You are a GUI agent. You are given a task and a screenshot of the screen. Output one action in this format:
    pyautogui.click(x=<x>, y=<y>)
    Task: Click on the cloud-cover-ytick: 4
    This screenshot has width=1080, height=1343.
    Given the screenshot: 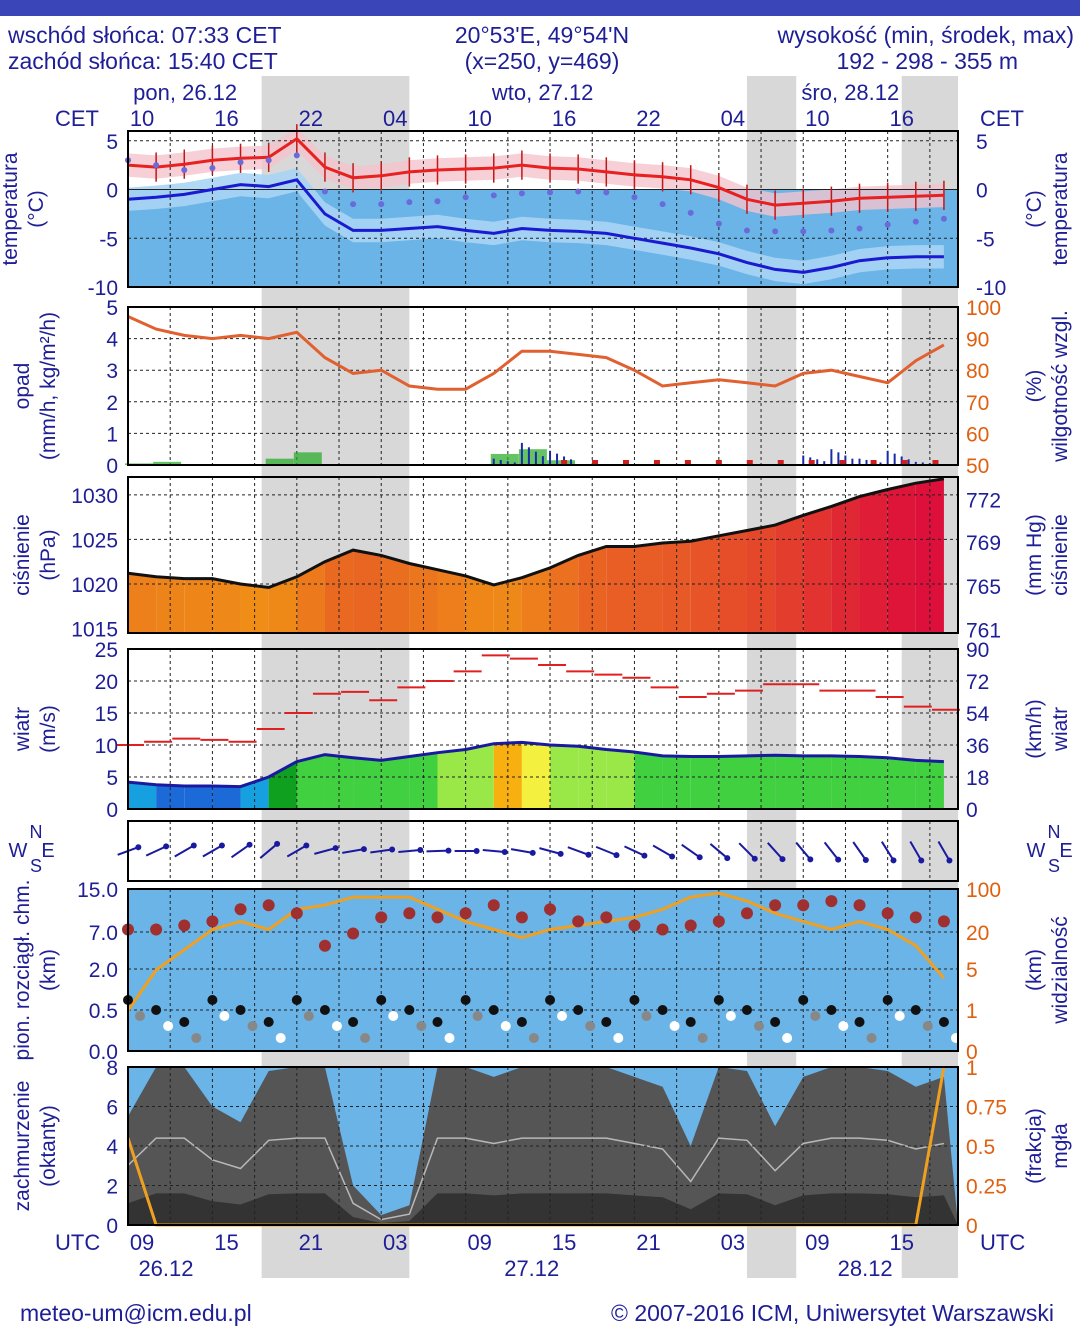 What is the action you would take?
    pyautogui.click(x=112, y=1147)
    